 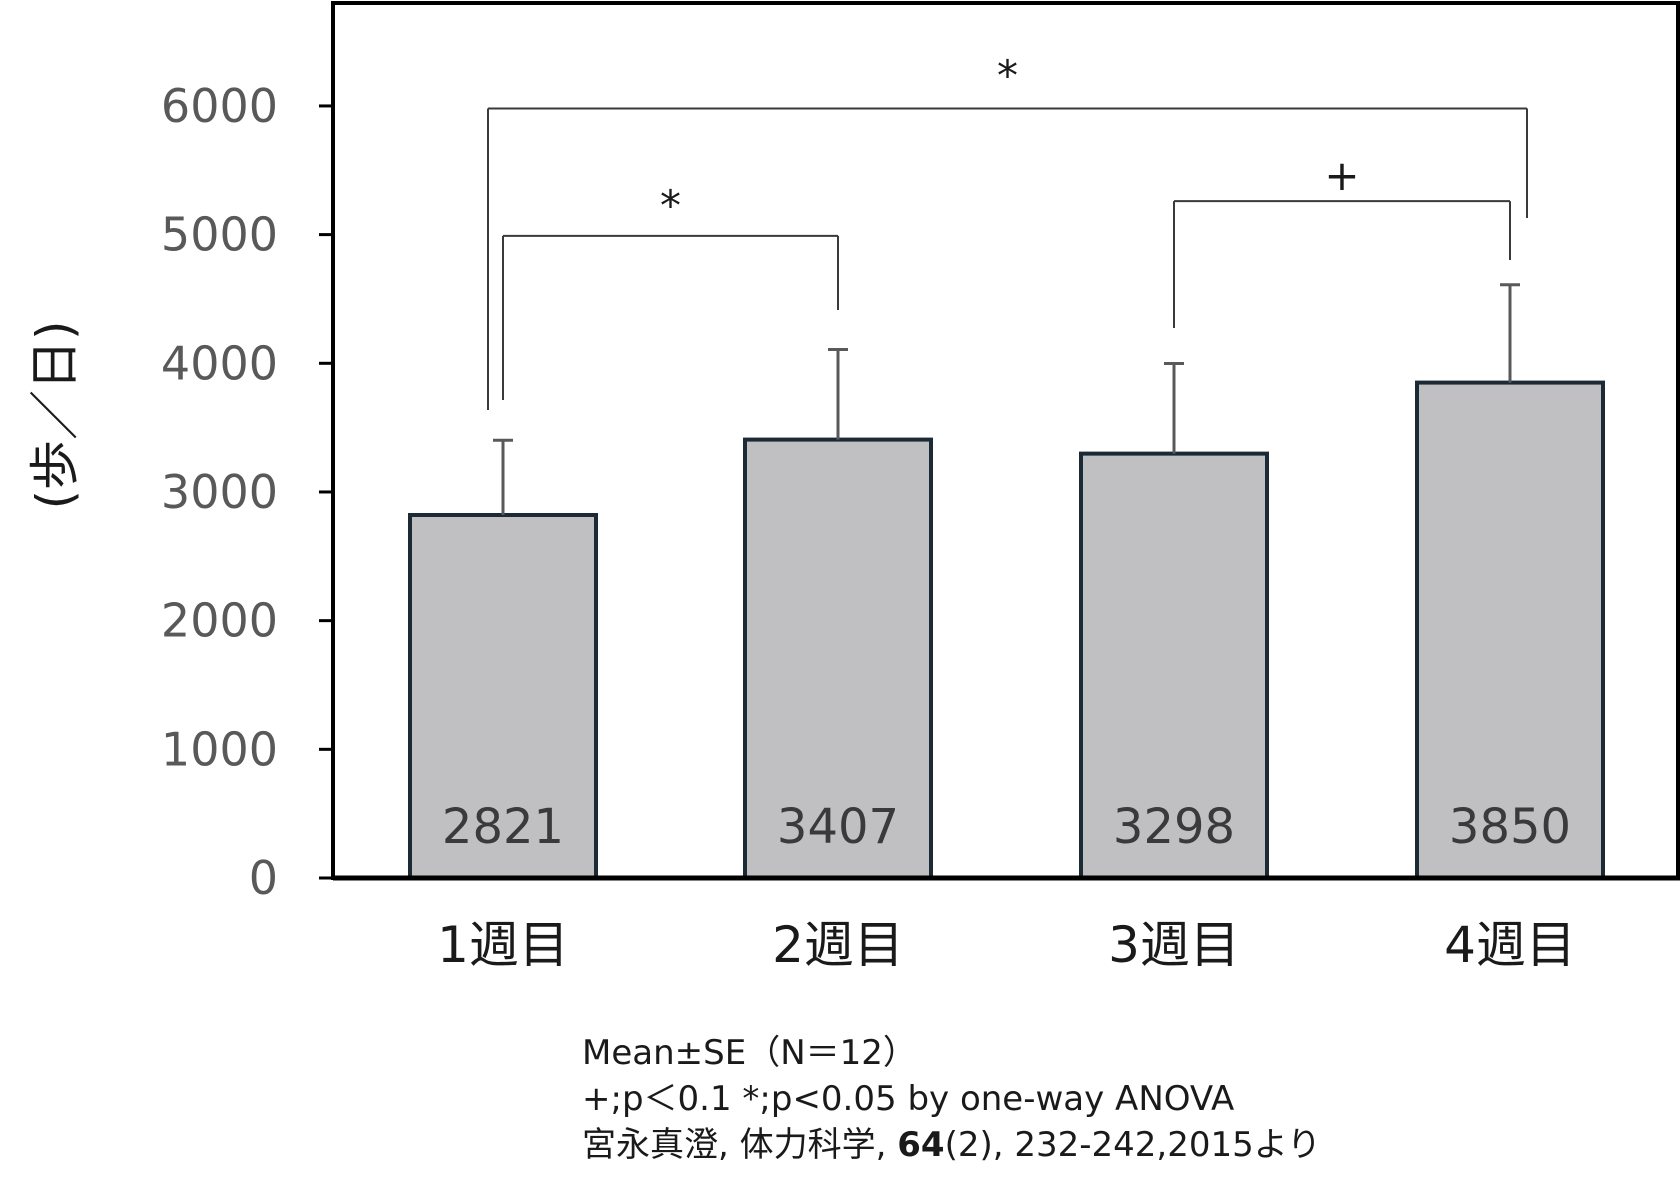 I want to click on y-tick-label-4000: 4000, so click(x=219, y=363).